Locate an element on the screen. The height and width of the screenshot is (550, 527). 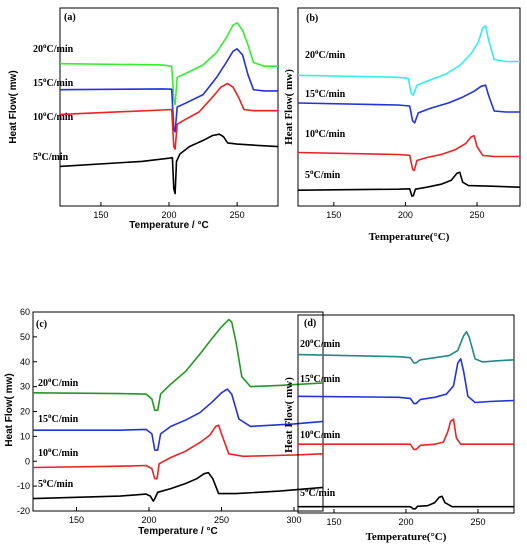
series-label-a-0: 20oC/min is located at coordinates (53, 48).